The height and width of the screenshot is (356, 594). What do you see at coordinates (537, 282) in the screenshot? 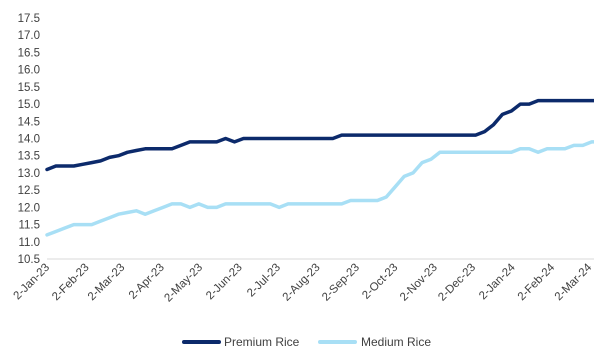
I see `x-tick-label: 2-Feb-24` at bounding box center [537, 282].